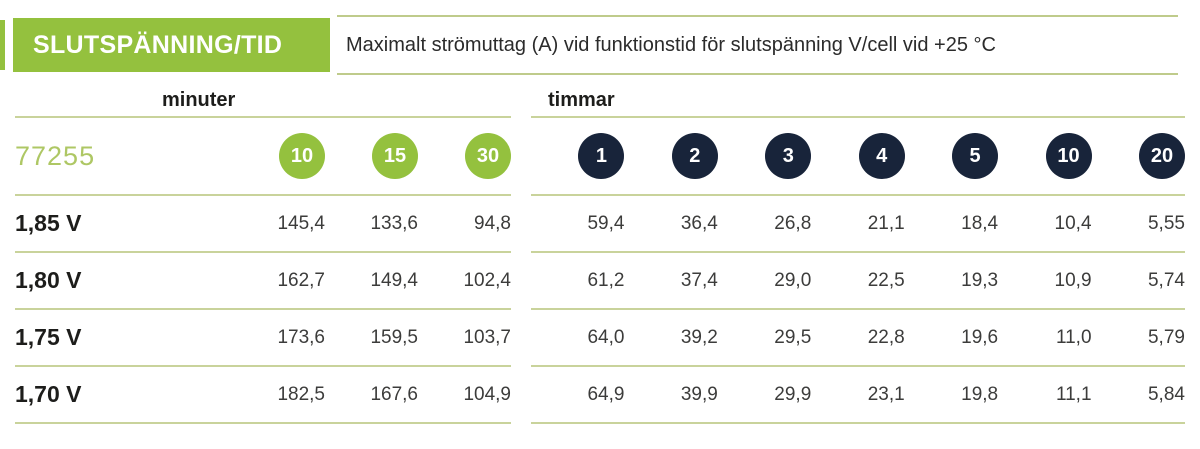  What do you see at coordinates (394, 280) in the screenshot?
I see `value-cell: 149,4` at bounding box center [394, 280].